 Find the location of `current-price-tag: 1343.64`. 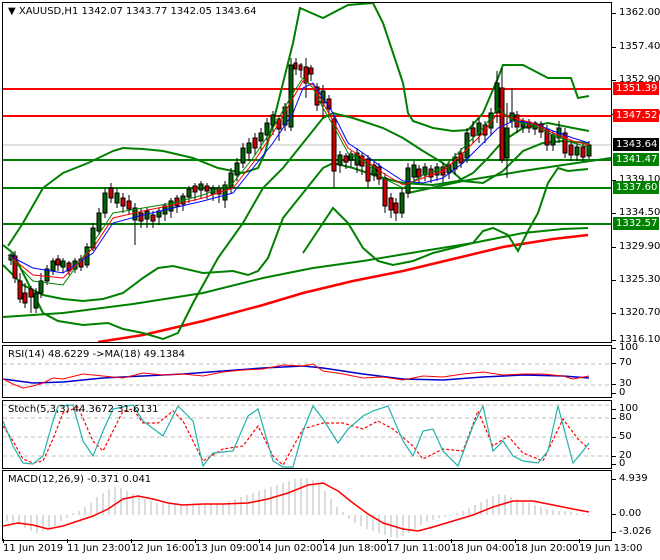

current-price-tag: 1343.64 is located at coordinates (636, 144).